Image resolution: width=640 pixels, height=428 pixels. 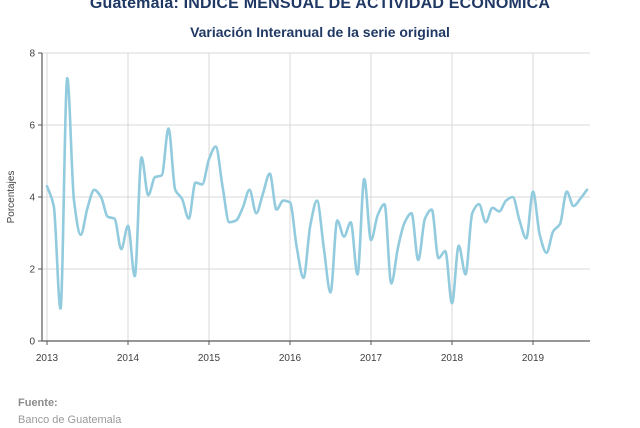 What do you see at coordinates (32, 198) in the screenshot?
I see `y-tick-label: 4` at bounding box center [32, 198].